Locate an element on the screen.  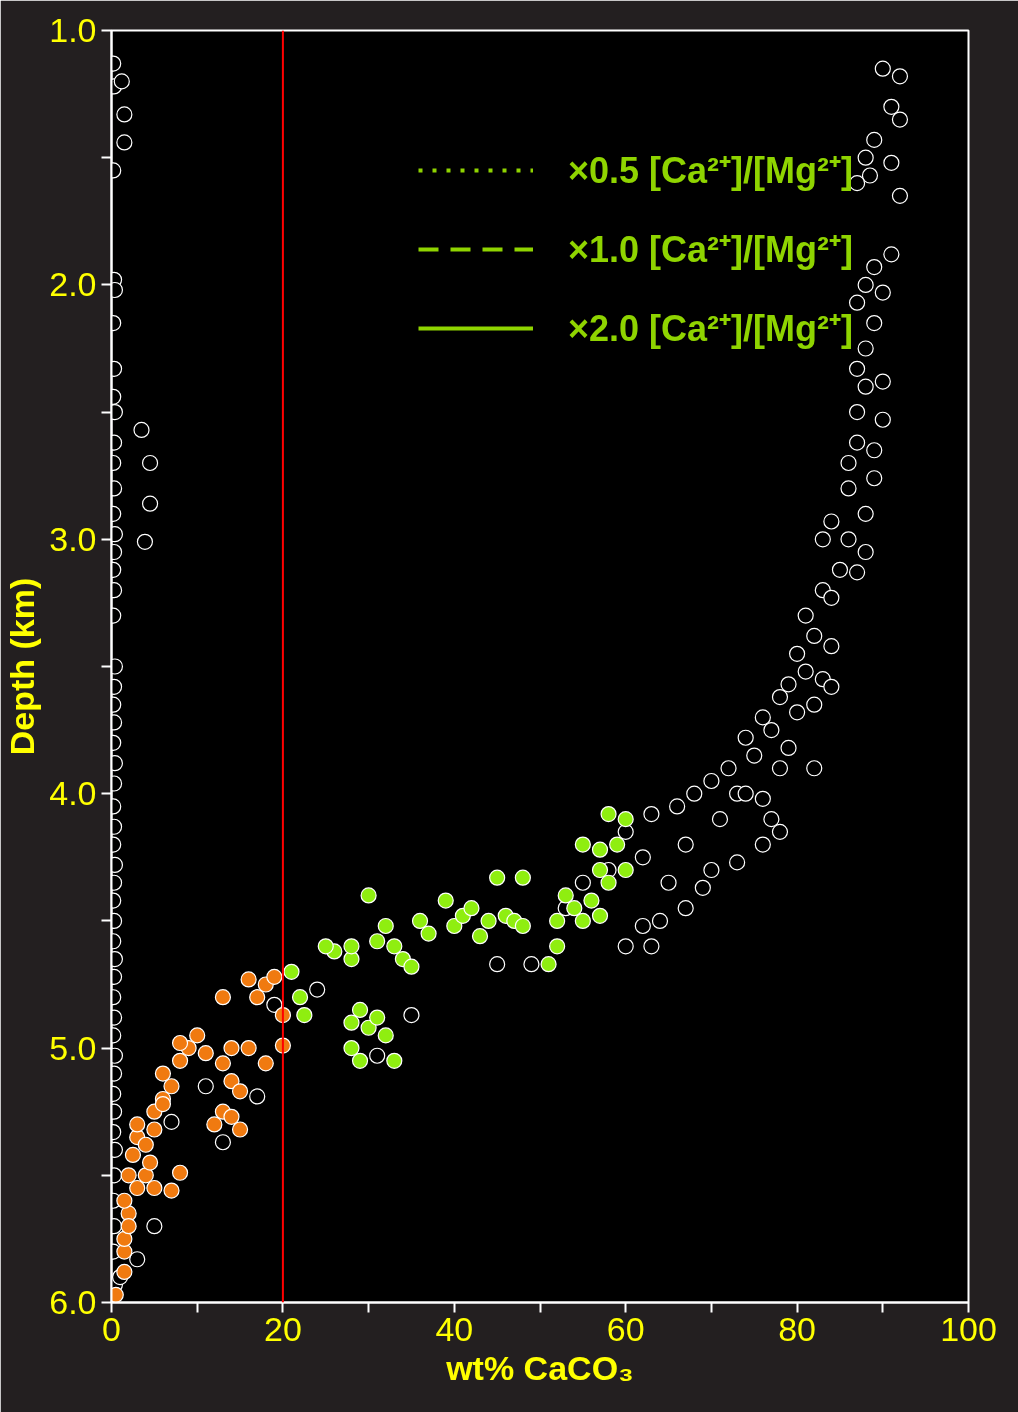
x-tick-label: 20 is located at coordinates (282, 1328).